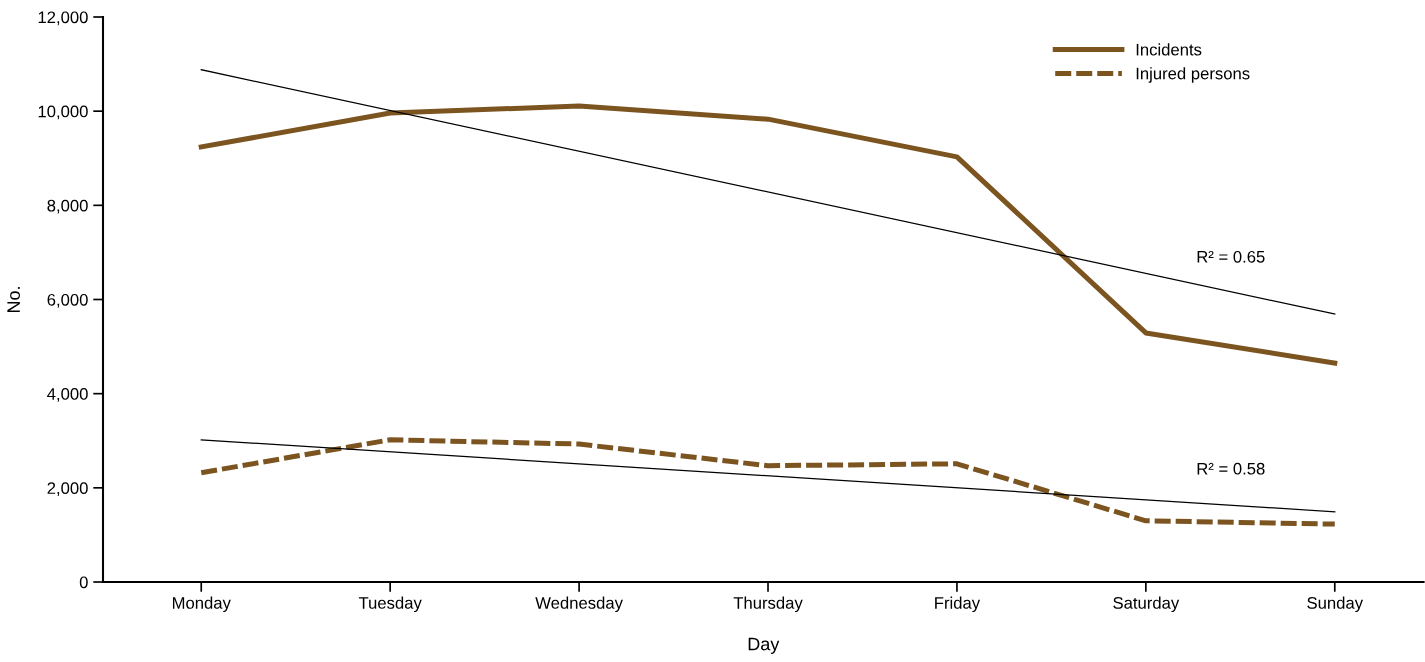 The height and width of the screenshot is (662, 1425). I want to click on x-tick-label: Saturday, so click(1146, 604).